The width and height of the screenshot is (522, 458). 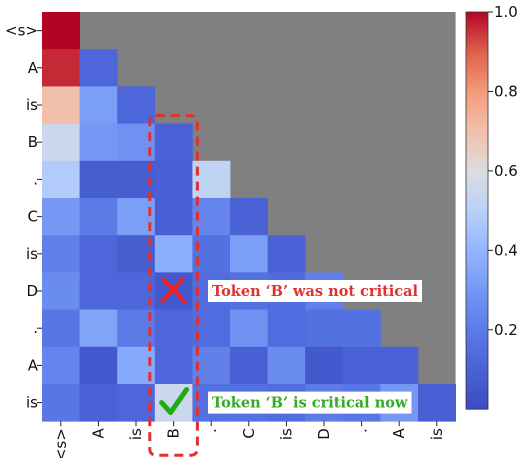 I want to click on annotation-label: Token ‘B’ was not critical, so click(x=315, y=291).